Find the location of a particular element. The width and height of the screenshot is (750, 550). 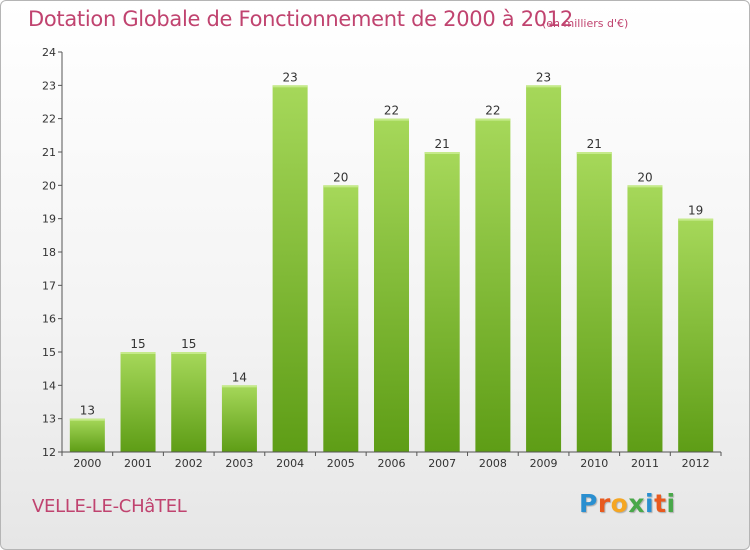

x-tick-label: 2001 is located at coordinates (138, 463).